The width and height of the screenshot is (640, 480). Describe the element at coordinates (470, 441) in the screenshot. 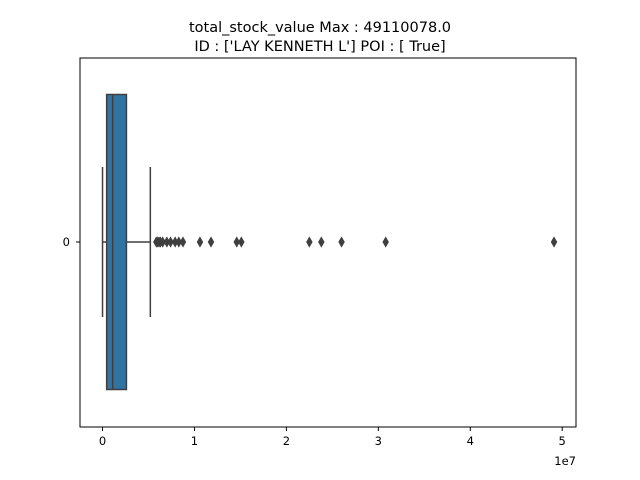

I see `x-tick-label: 4` at that location.